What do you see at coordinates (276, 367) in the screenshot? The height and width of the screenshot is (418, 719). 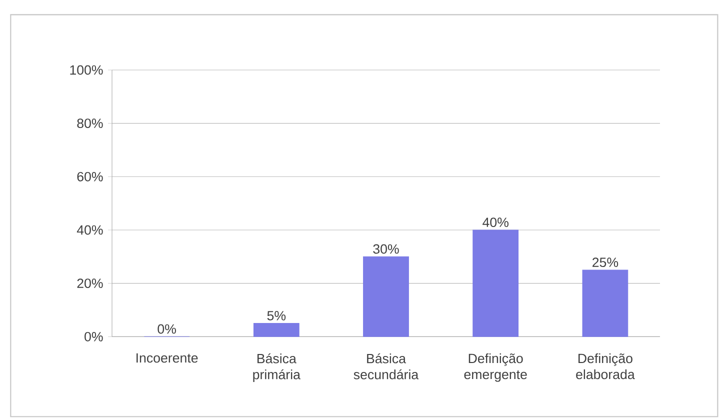 I see `x-tick-label: Básica primária` at bounding box center [276, 367].